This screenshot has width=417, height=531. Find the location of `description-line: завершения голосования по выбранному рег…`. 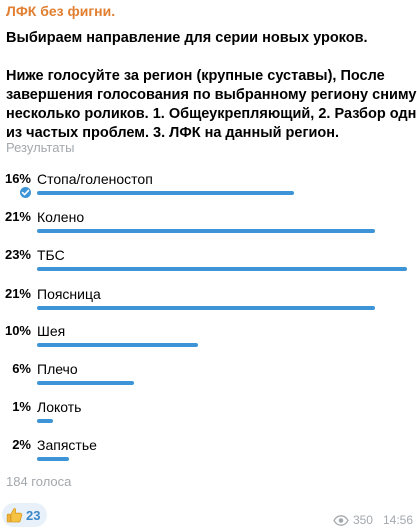

description-line: завершения голосования по выбранному рег… is located at coordinates (211, 95).